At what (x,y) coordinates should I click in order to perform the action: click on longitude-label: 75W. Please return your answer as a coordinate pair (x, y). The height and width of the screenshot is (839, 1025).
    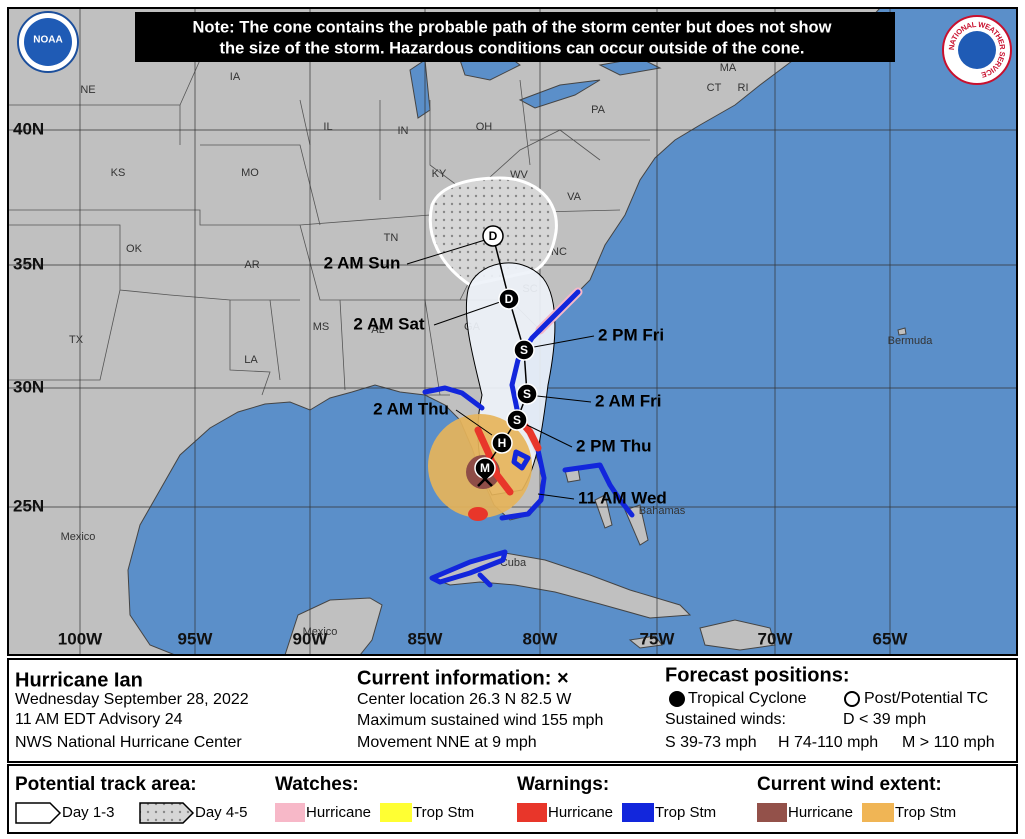
    Looking at the image, I should click on (658, 638).